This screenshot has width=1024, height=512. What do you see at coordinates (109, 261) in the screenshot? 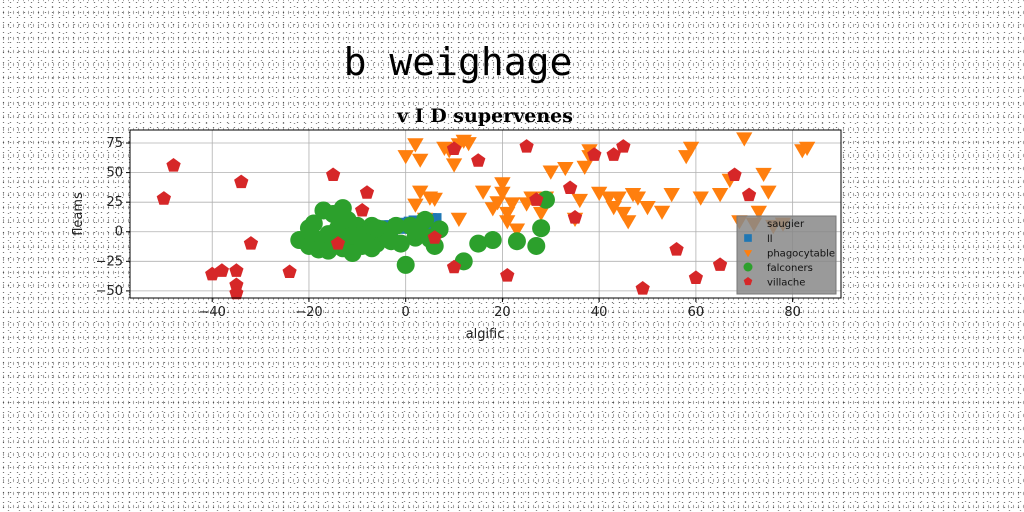
I see `y-tick-label: −25` at bounding box center [109, 261].